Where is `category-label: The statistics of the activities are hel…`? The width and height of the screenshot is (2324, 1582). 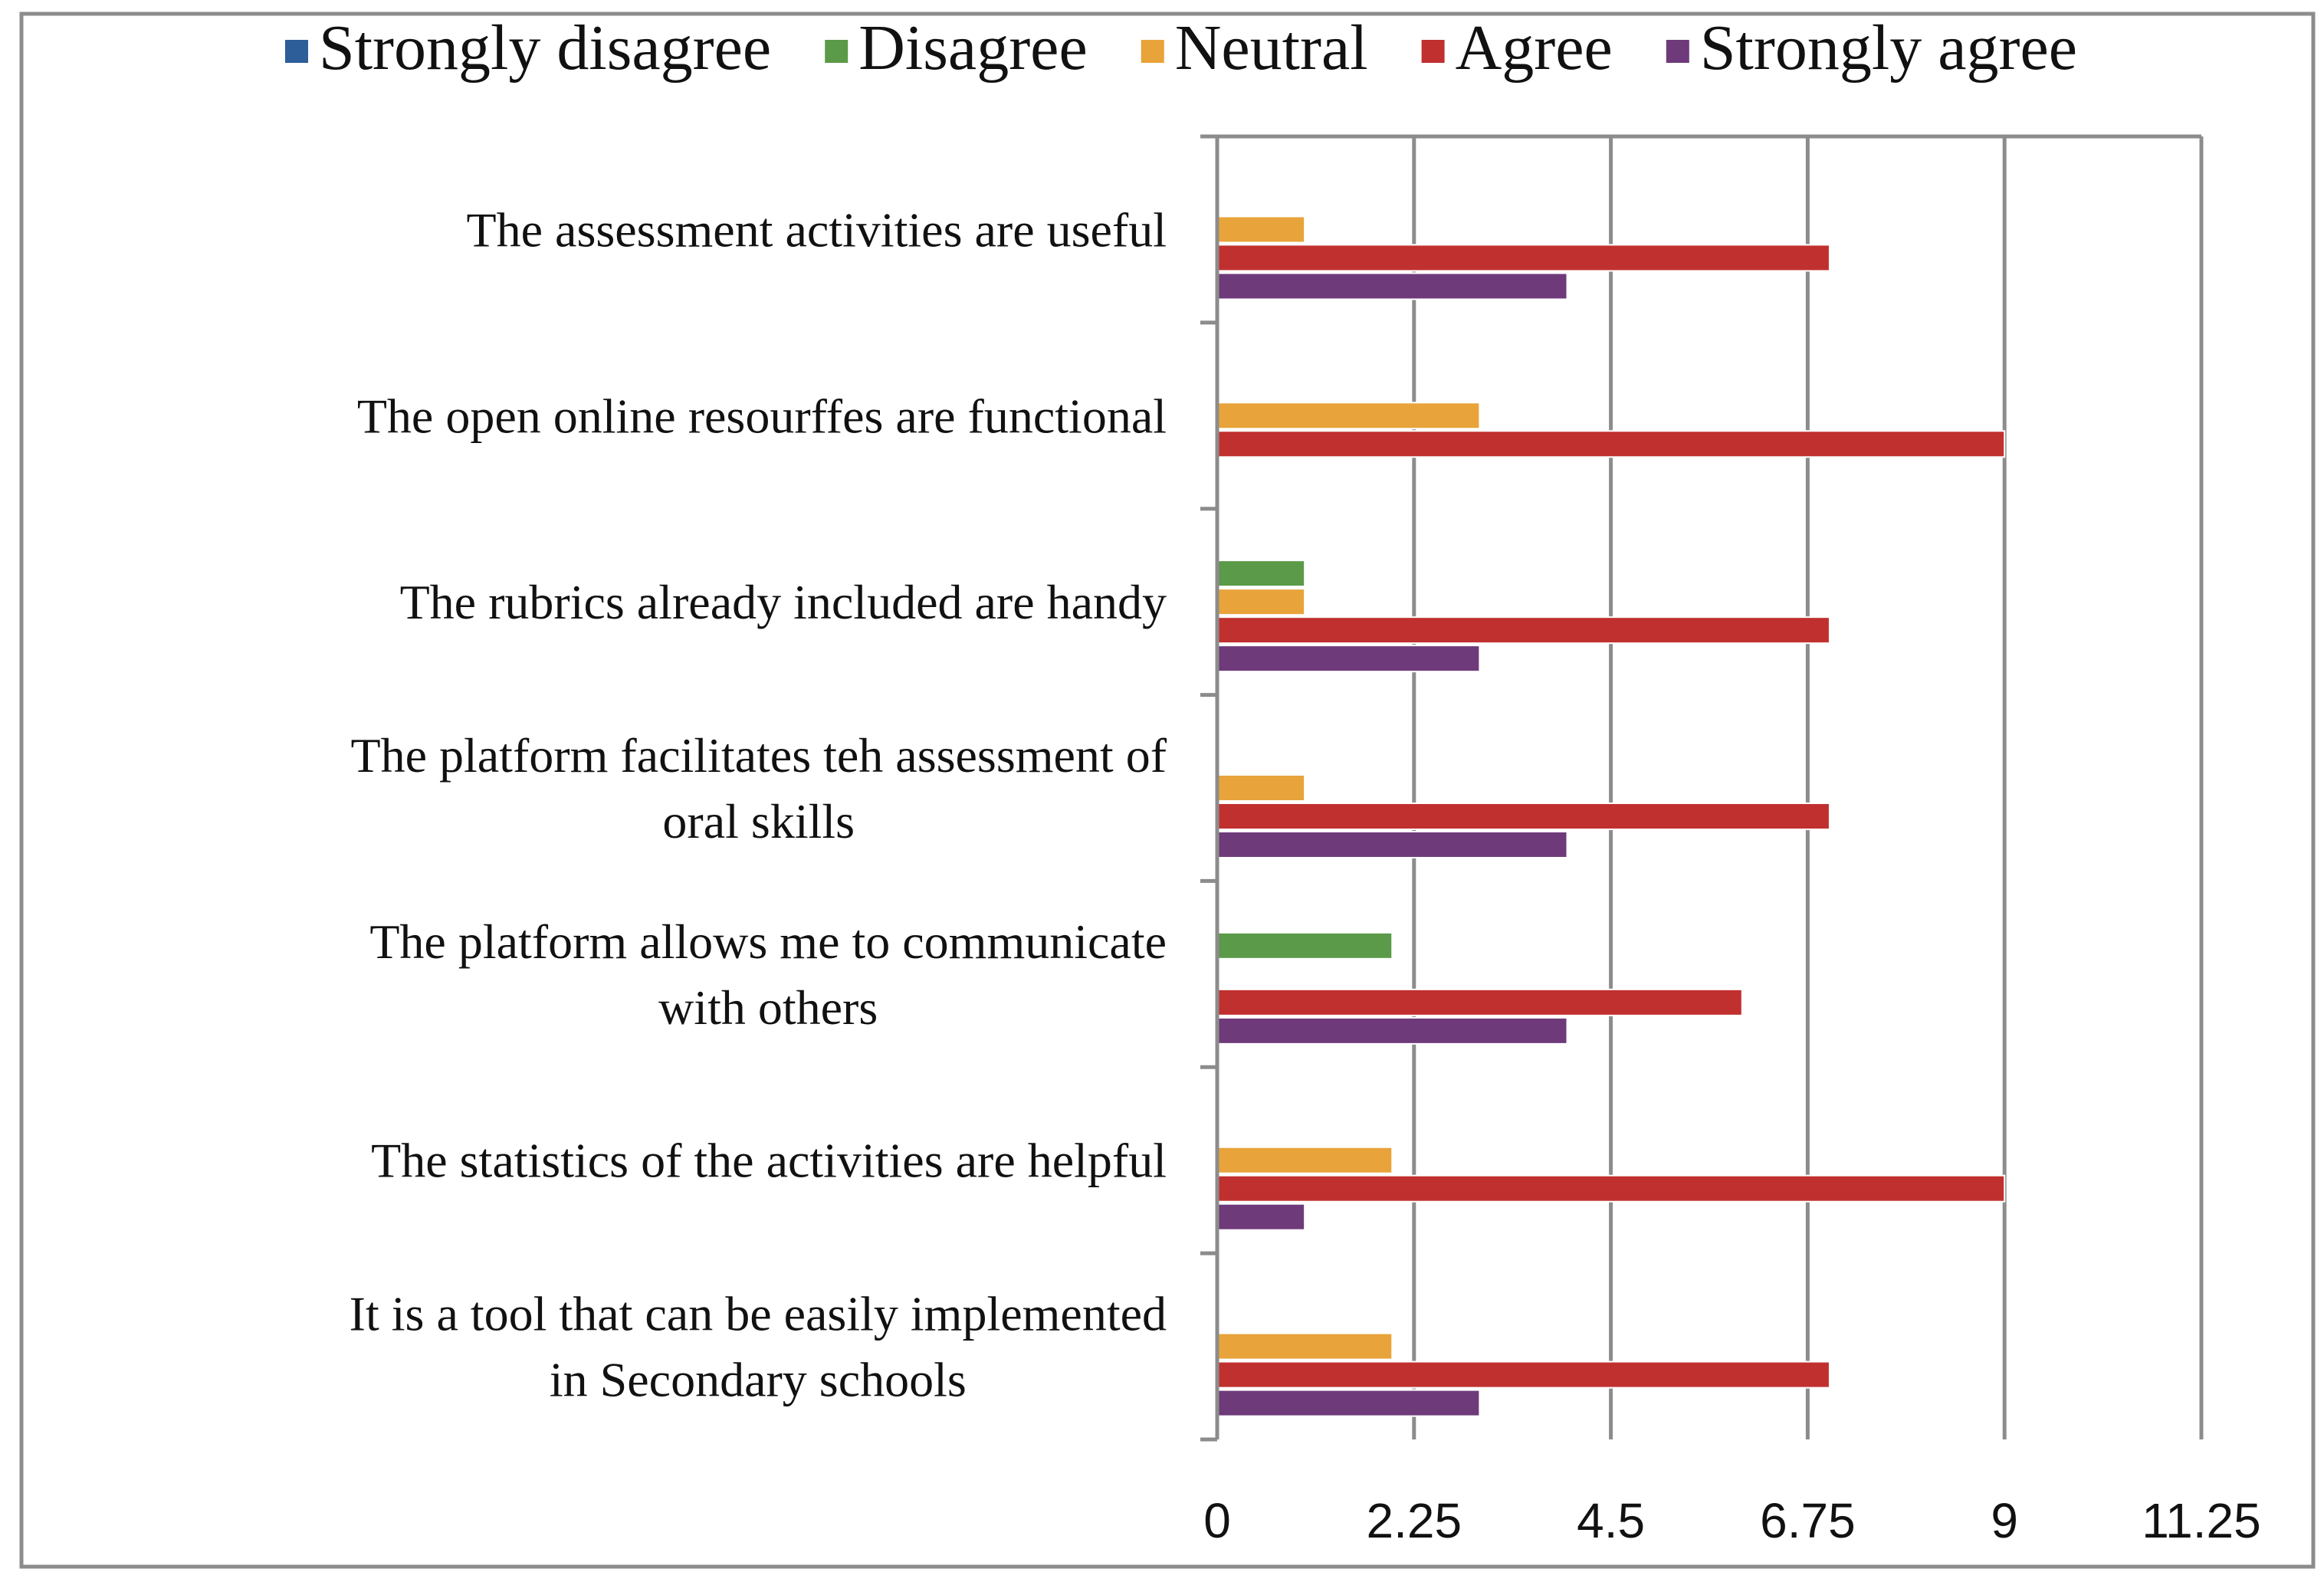
category-label: The statistics of the activities are hel… is located at coordinates (769, 1161).